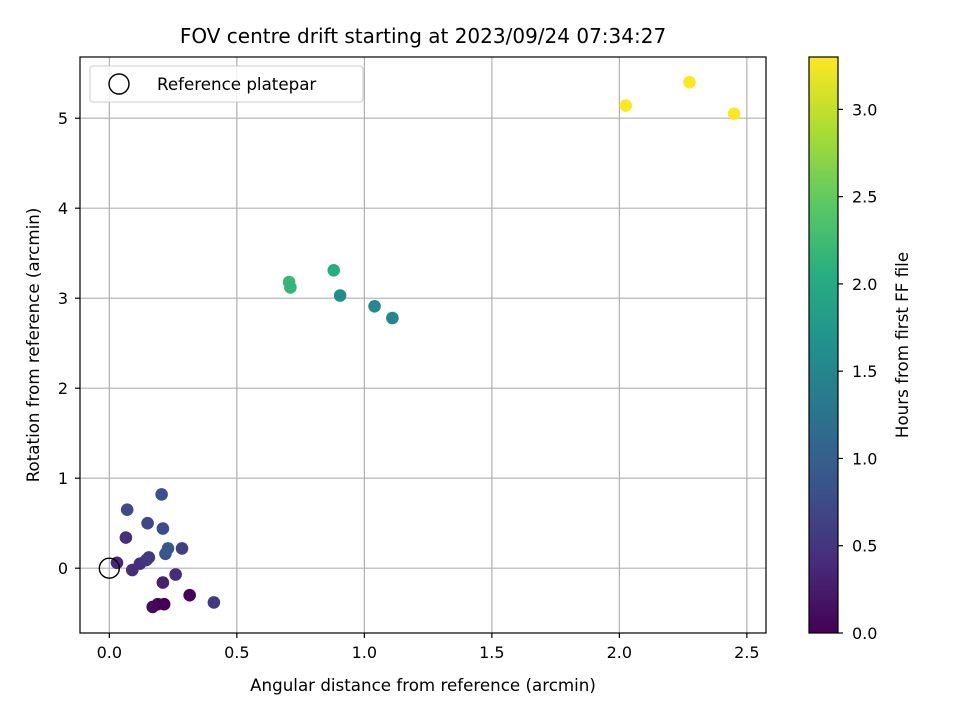 This screenshot has width=960, height=720. Describe the element at coordinates (491, 652) in the screenshot. I see `x-tick-label: 1.5` at that location.